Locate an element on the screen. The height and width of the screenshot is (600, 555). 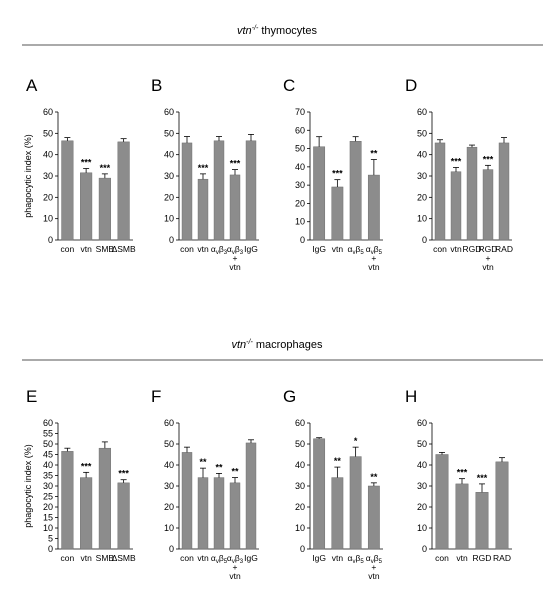
y-tick-label-E-11: 55 is located at coordinates (48, 434).